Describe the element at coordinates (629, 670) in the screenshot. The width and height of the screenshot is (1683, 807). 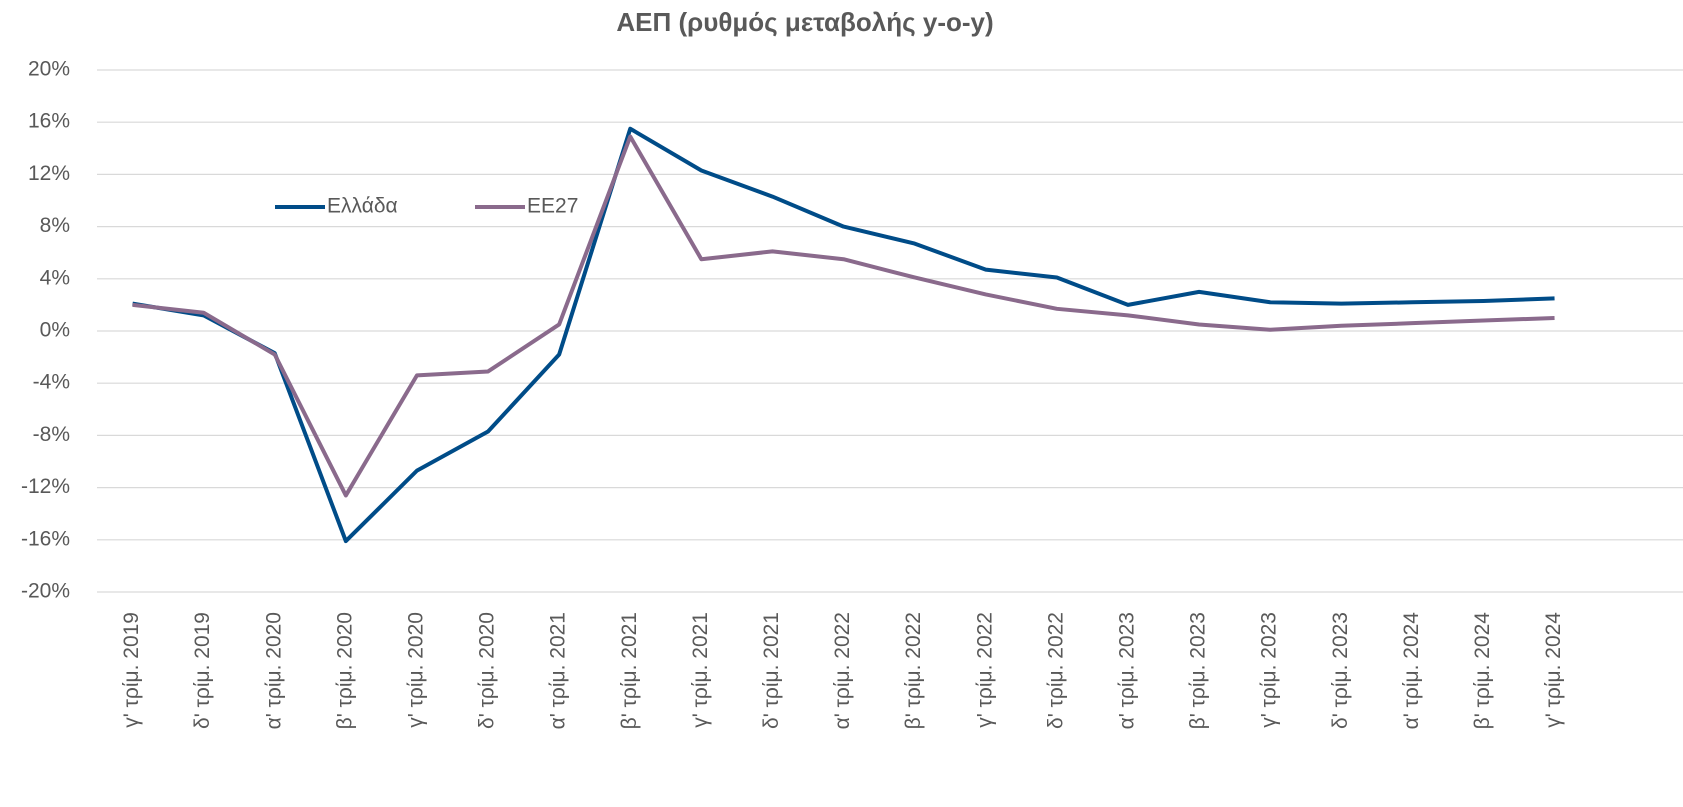
I see `x-tick-label: β' τρίμ. 2021` at that location.